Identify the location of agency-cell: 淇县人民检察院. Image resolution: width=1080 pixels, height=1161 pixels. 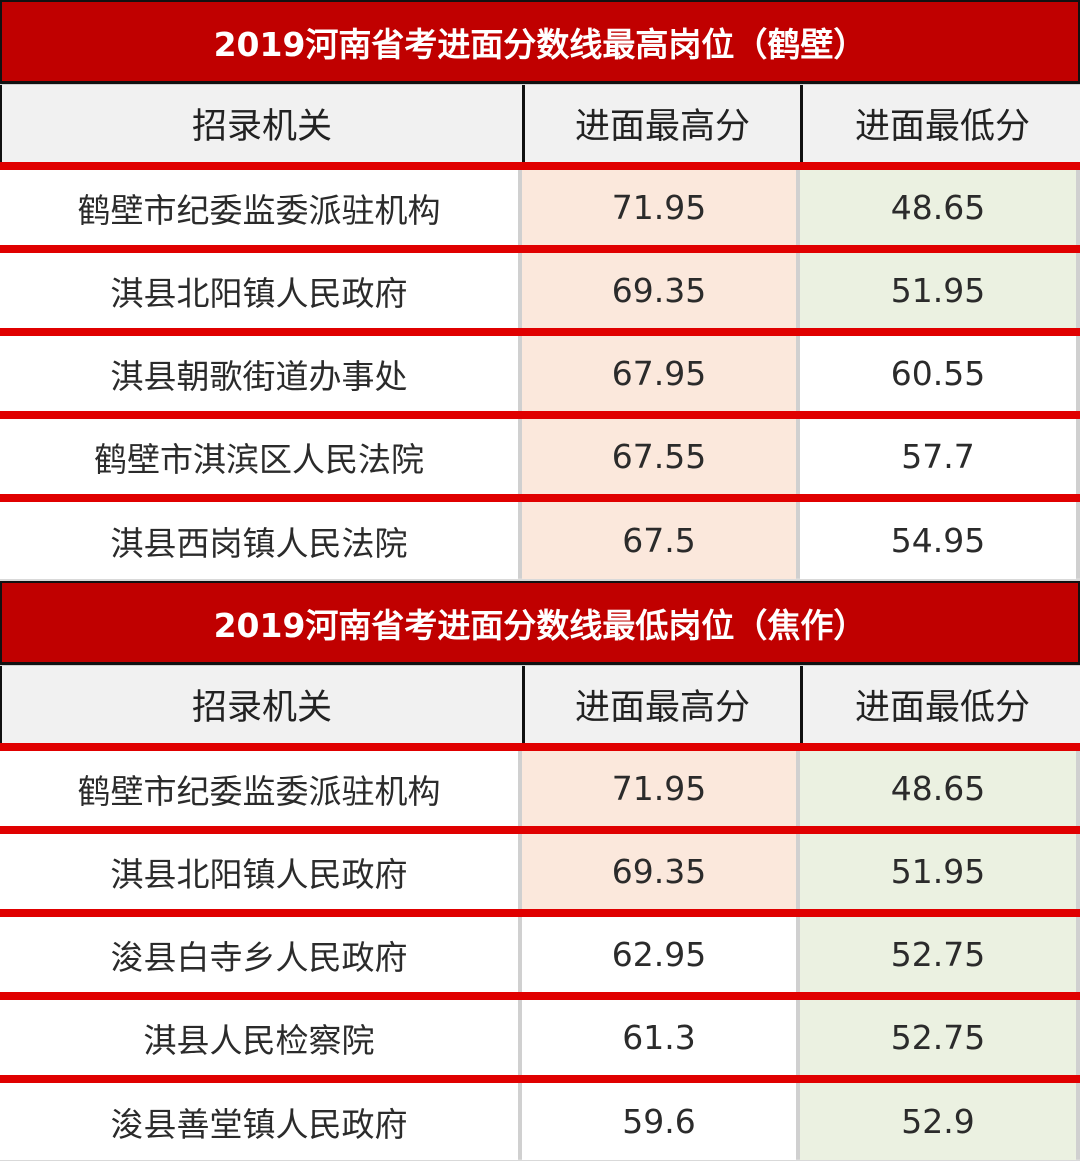
(259, 1037).